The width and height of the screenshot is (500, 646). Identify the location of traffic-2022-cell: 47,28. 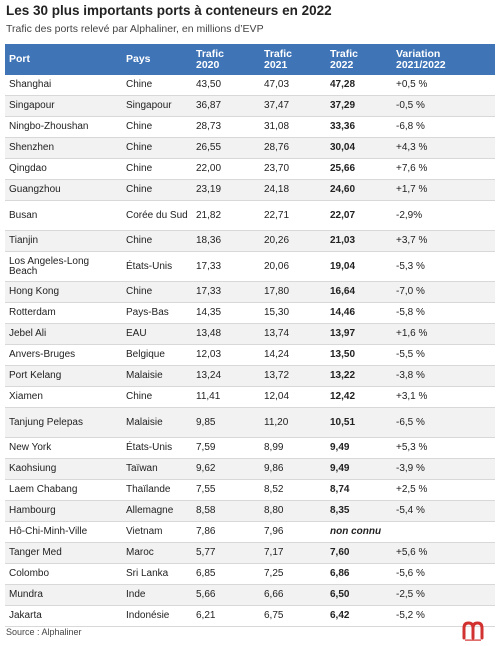
(359, 85).